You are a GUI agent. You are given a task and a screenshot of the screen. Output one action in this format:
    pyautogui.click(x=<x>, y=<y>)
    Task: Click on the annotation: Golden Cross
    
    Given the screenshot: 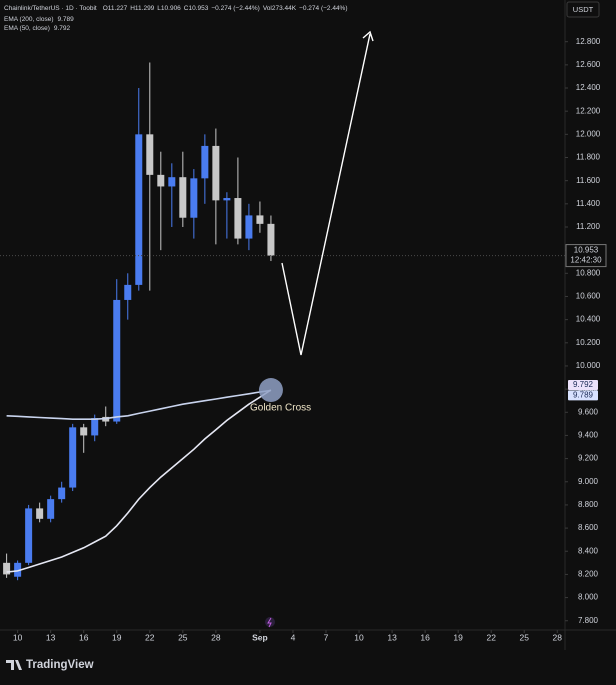 What is the action you would take?
    pyautogui.click(x=280, y=408)
    